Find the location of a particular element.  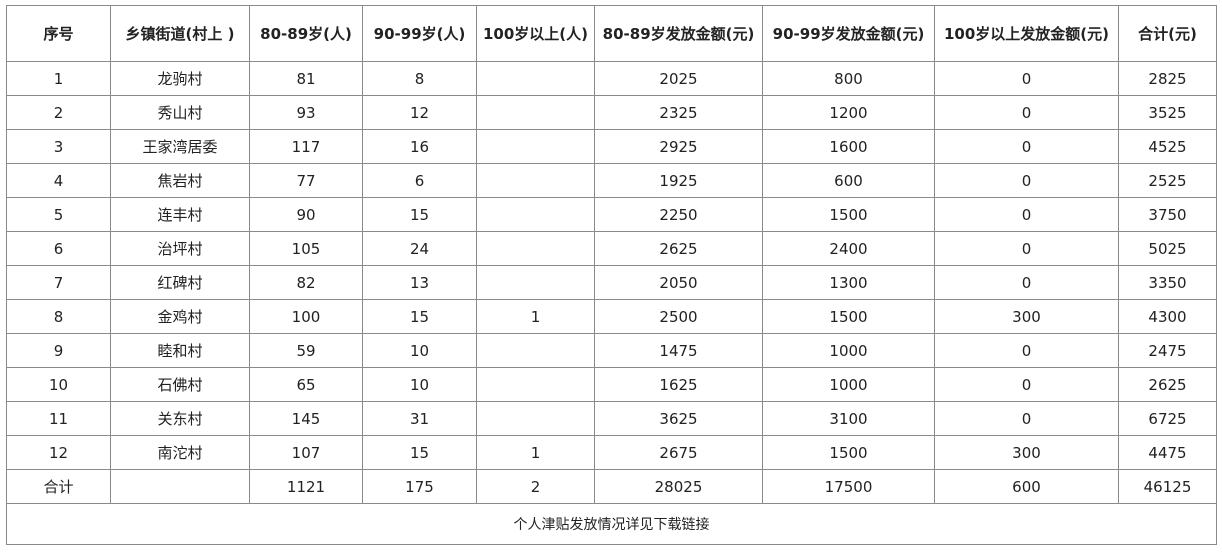

header-cell: 合计(元) is located at coordinates (1167, 33).